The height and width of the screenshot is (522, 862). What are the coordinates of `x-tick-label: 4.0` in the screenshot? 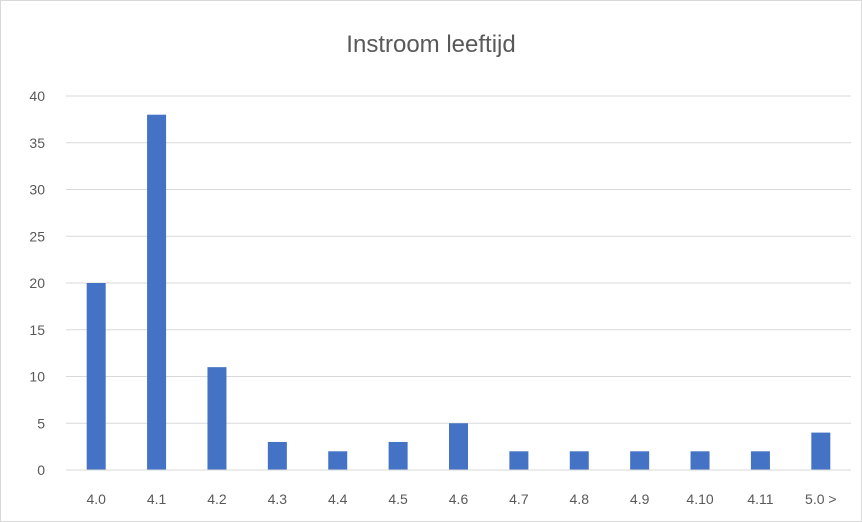 It's located at (96, 499).